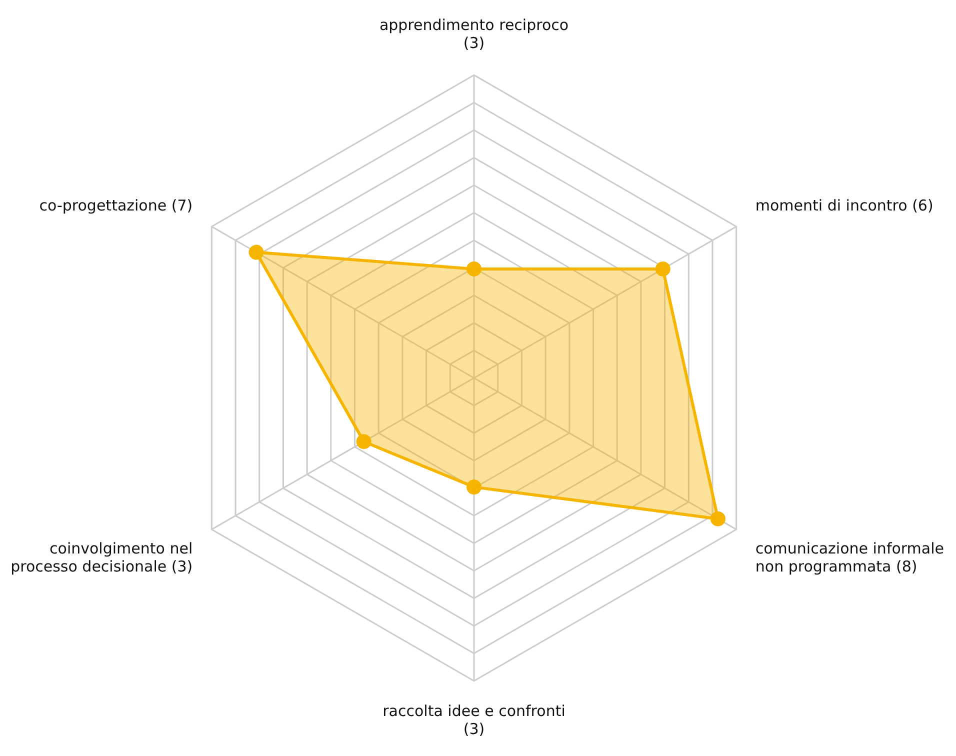 This screenshot has width=956, height=756. What do you see at coordinates (101, 557) in the screenshot?
I see `spoke-label: coinvolgimento nel processo decisionale (3)` at bounding box center [101, 557].